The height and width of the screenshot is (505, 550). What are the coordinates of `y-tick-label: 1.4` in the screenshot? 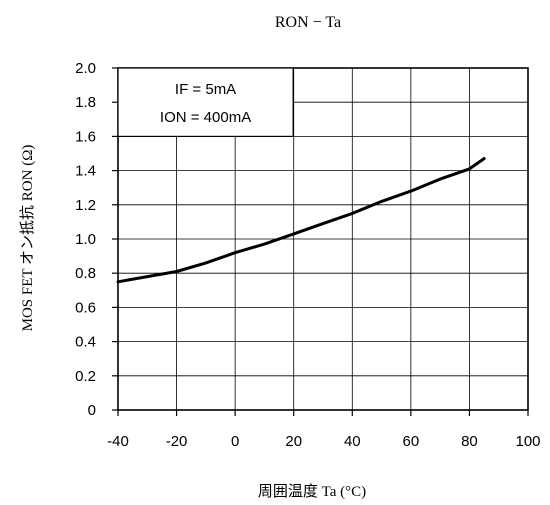 It's located at (85, 171).